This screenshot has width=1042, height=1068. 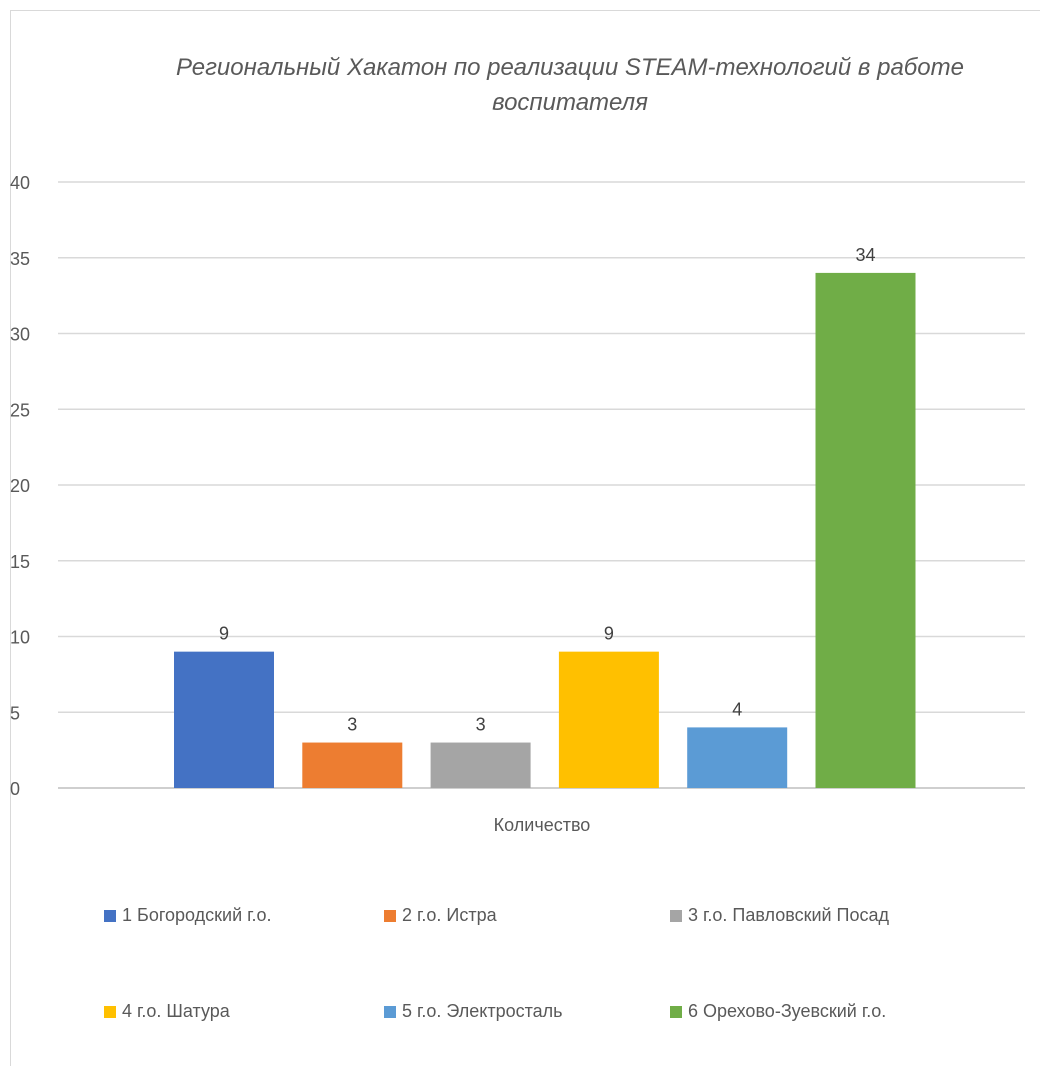 What do you see at coordinates (20, 410) in the screenshot?
I see `y-tick-label: 25` at bounding box center [20, 410].